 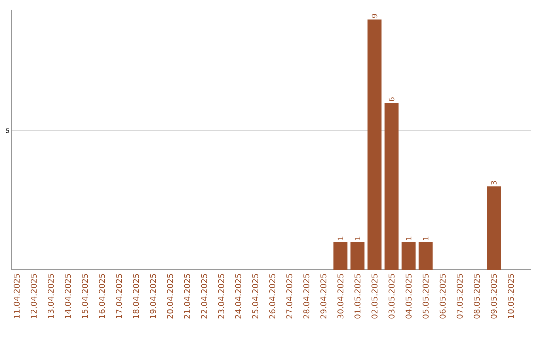 What do you see at coordinates (323, 296) in the screenshot?
I see `x-tick-label: 29.04.2025` at bounding box center [323, 296].